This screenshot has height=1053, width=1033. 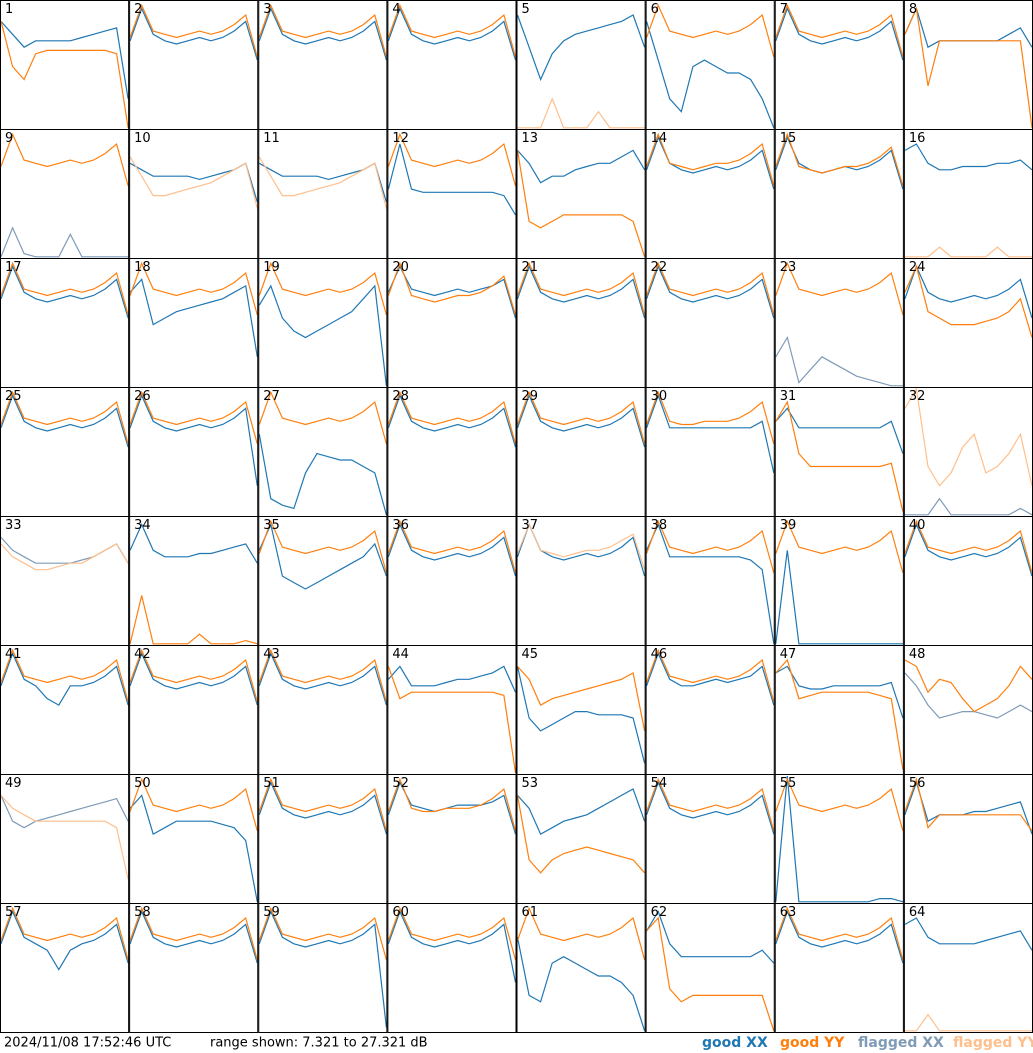 I want to click on panel-title: 52, so click(x=400, y=783).